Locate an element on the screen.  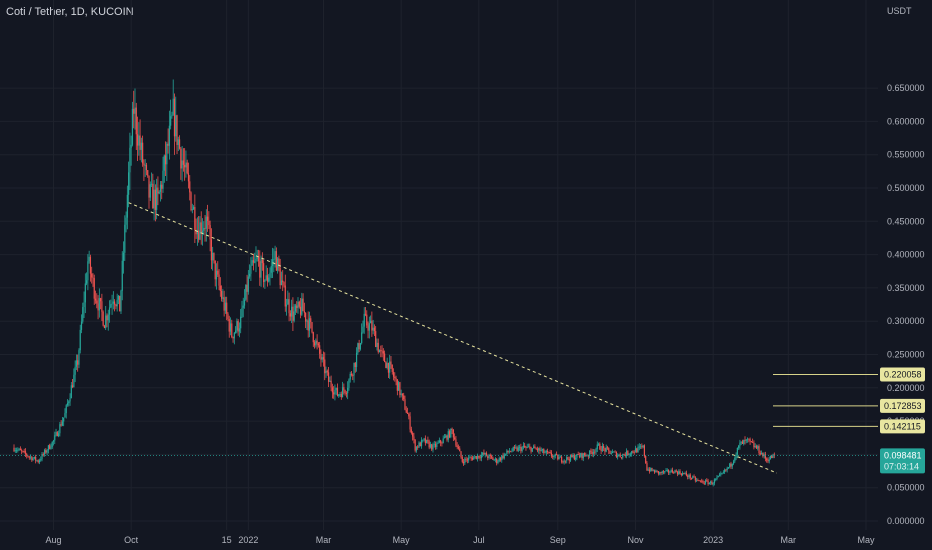
level-tag-label: 0.142115 is located at coordinates (902, 426).